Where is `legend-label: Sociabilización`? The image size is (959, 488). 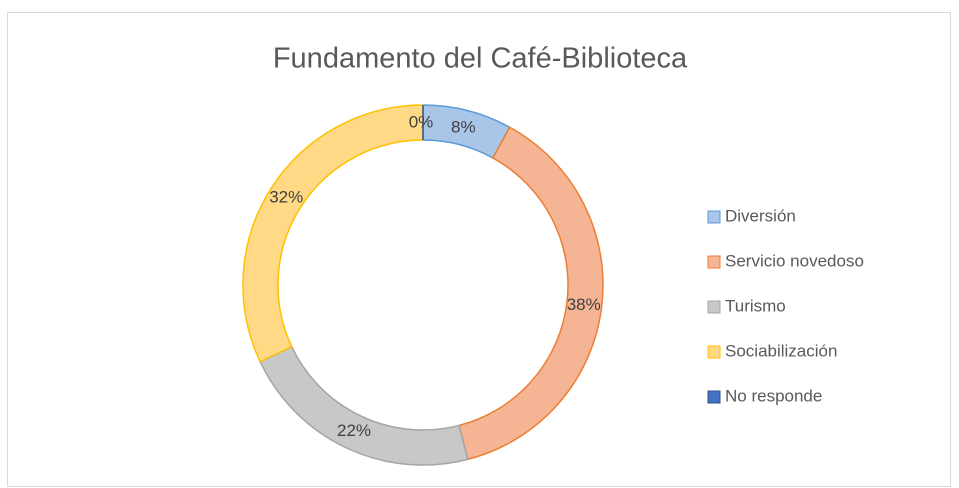
legend-label: Sociabilización is located at coordinates (781, 350).